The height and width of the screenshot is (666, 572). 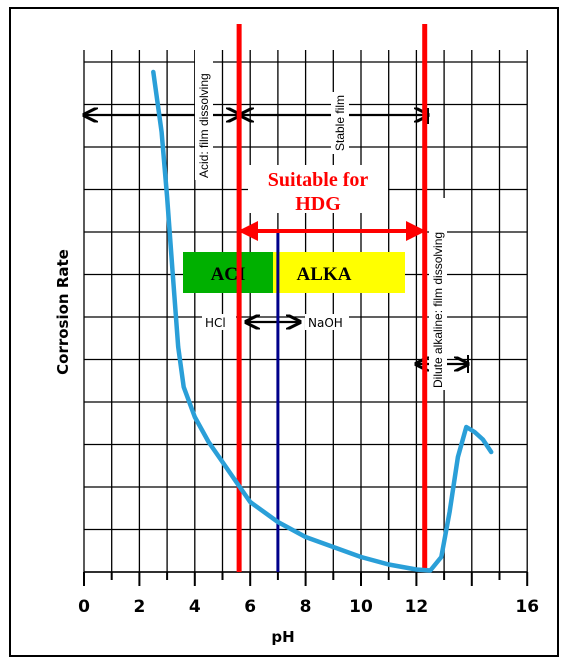 I want to click on x-tick-label: 0, so click(x=84, y=607).